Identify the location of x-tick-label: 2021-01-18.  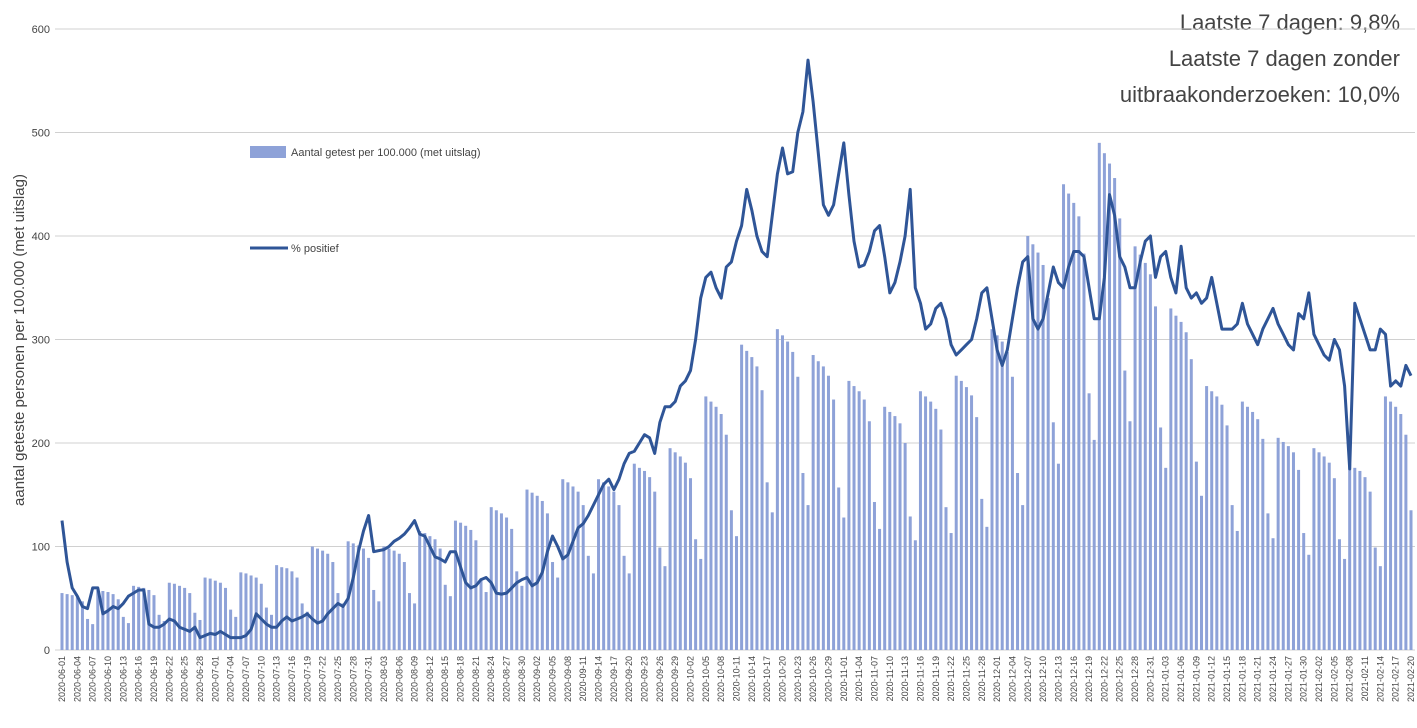
(1242, 679).